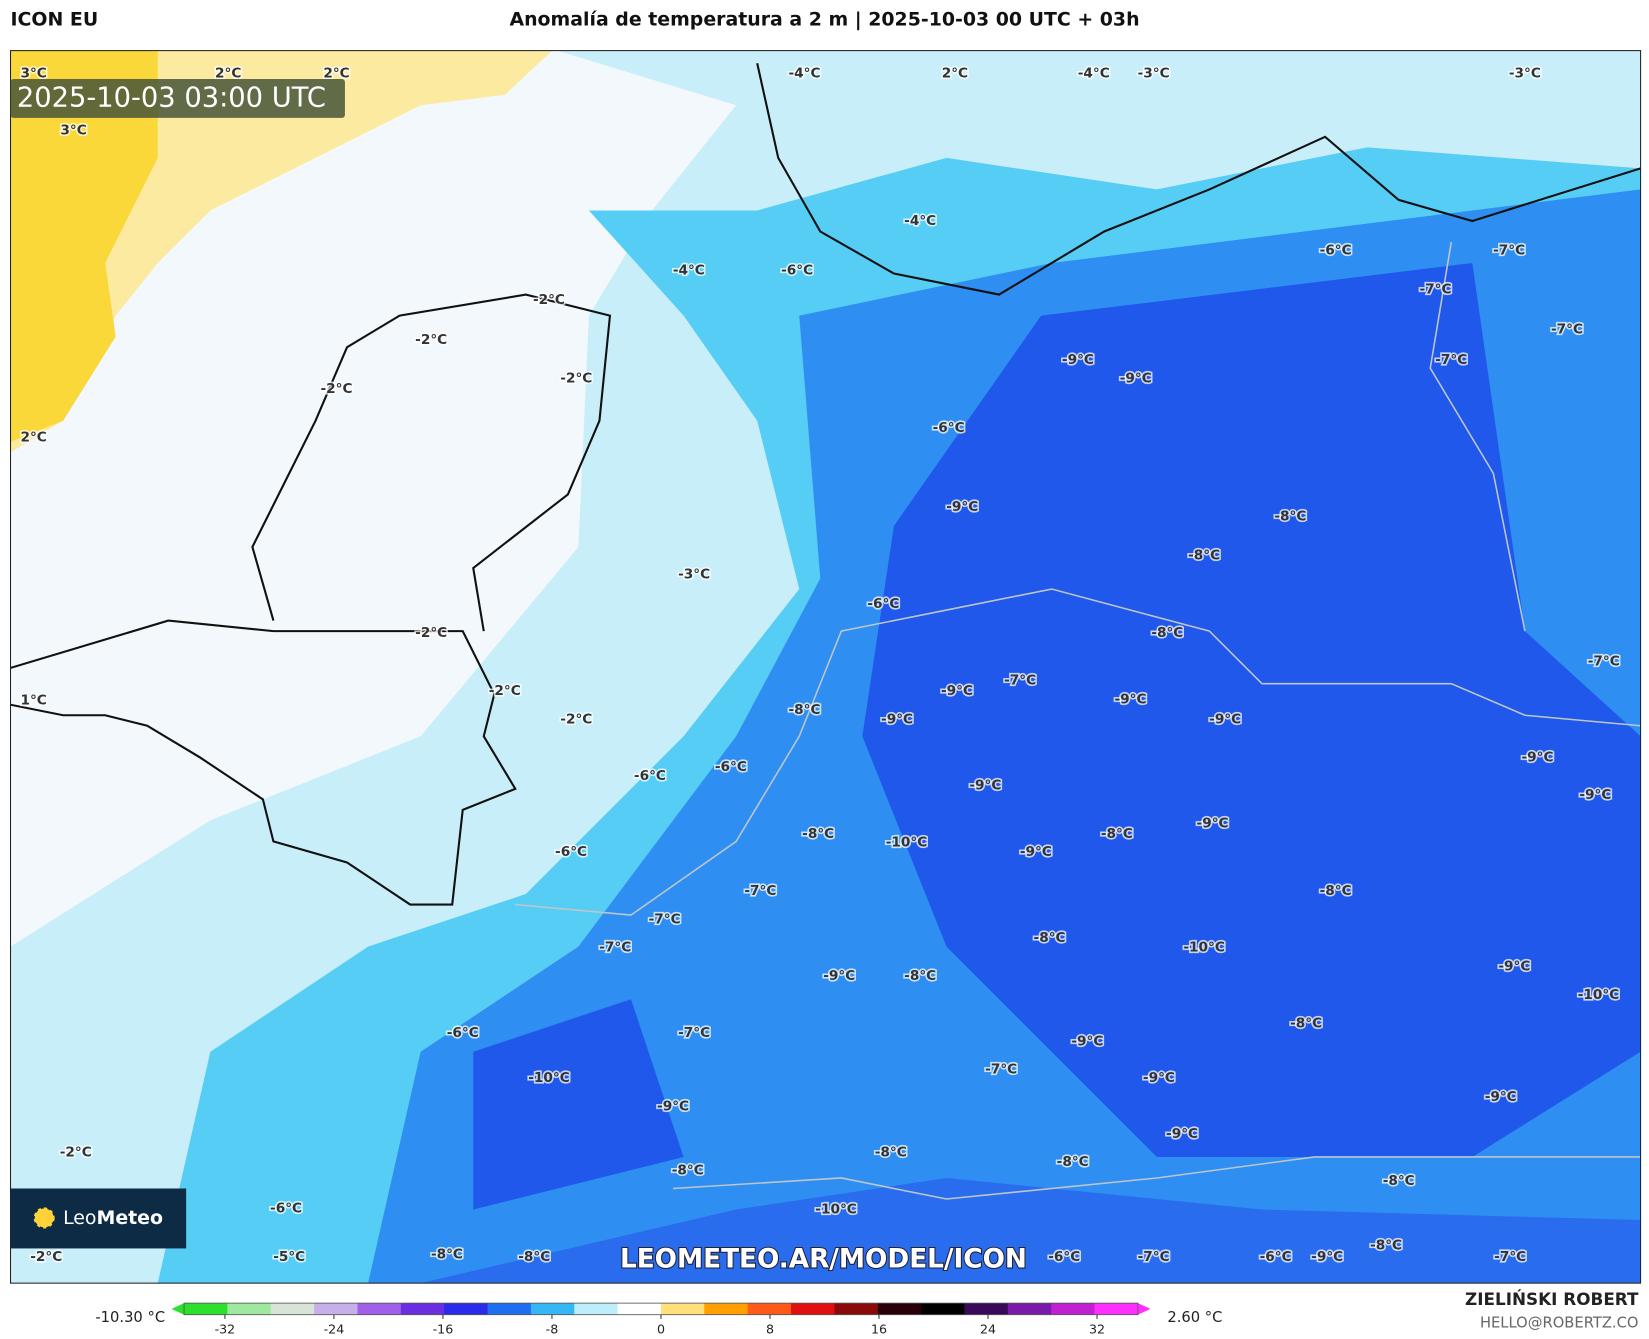  I want to click on logo-text: LeoMeteo, so click(113, 1218).